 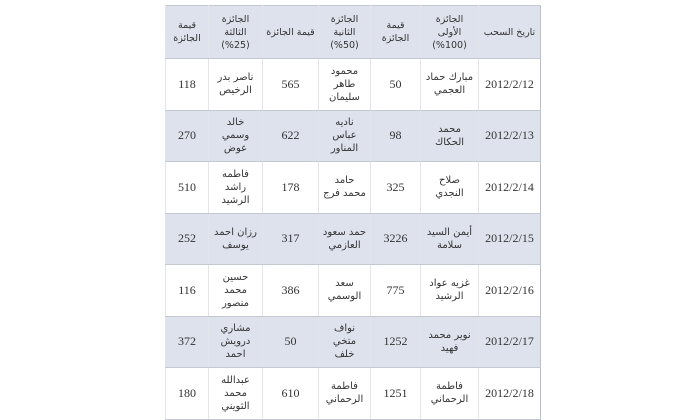 What do you see at coordinates (235, 393) in the screenshot?
I see `name-cell: عبدالله محمد الثويني` at bounding box center [235, 393].